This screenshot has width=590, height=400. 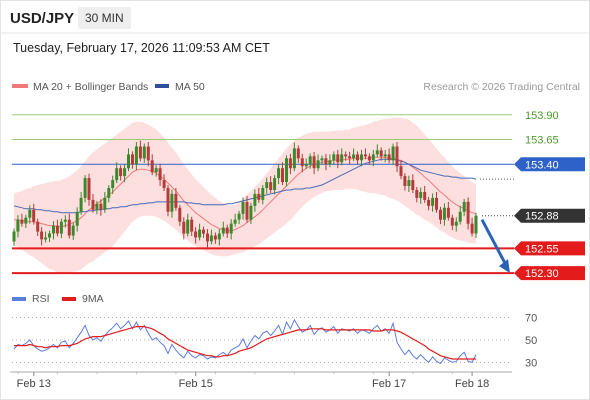 What do you see at coordinates (19, 299) in the screenshot?
I see `rsi-legend-swatch` at bounding box center [19, 299].